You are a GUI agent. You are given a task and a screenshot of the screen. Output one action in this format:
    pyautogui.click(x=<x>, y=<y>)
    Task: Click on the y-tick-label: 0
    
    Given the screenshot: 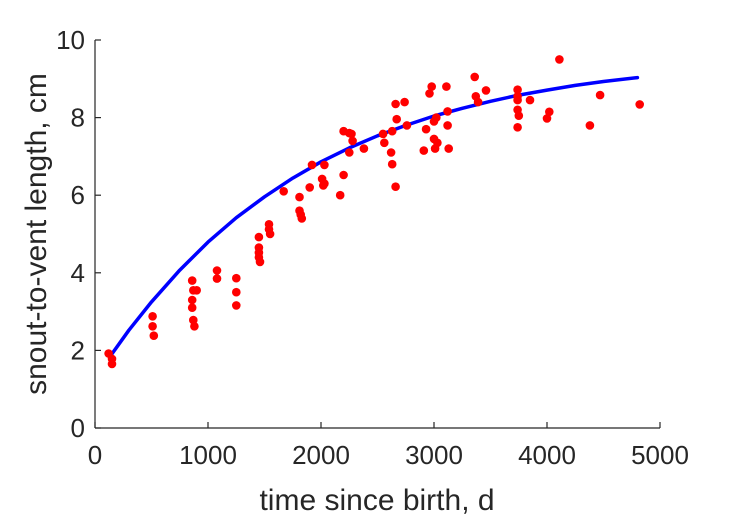 What is the action you would take?
    pyautogui.click(x=78, y=428)
    